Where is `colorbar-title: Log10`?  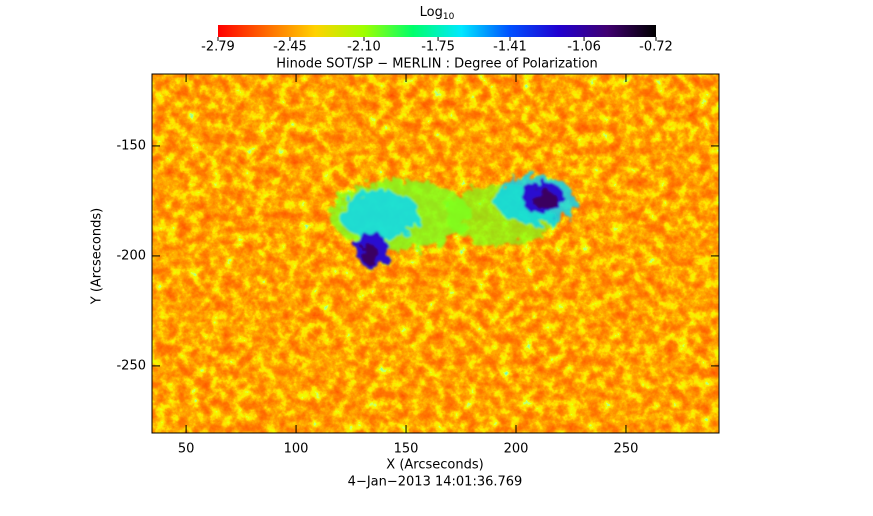
colorbar-title: Log10 is located at coordinates (437, 13).